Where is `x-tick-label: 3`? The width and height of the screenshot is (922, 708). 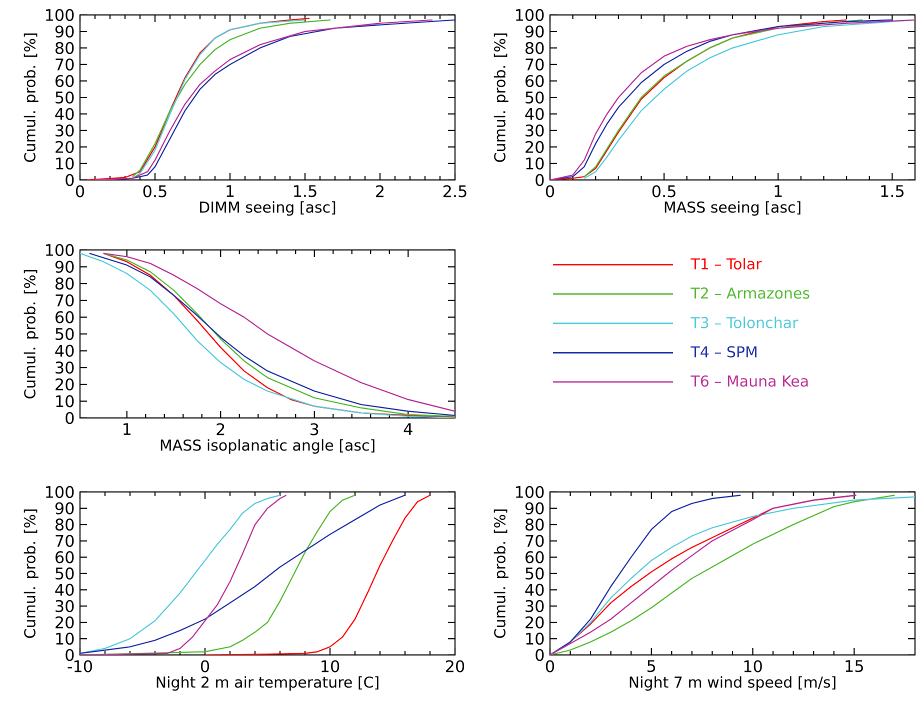 x-tick-label: 3 is located at coordinates (314, 429).